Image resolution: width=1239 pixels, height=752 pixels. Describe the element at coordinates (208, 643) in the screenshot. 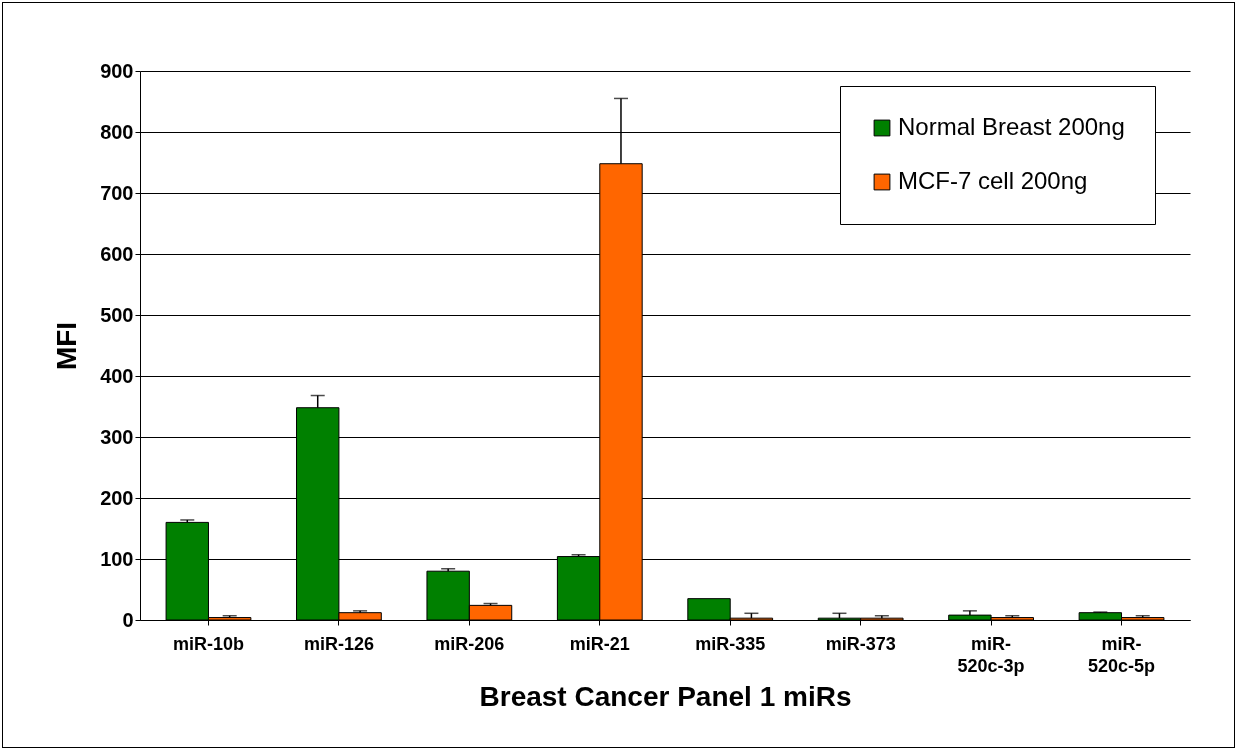

I see `x-tick-label: miR-10b` at that location.